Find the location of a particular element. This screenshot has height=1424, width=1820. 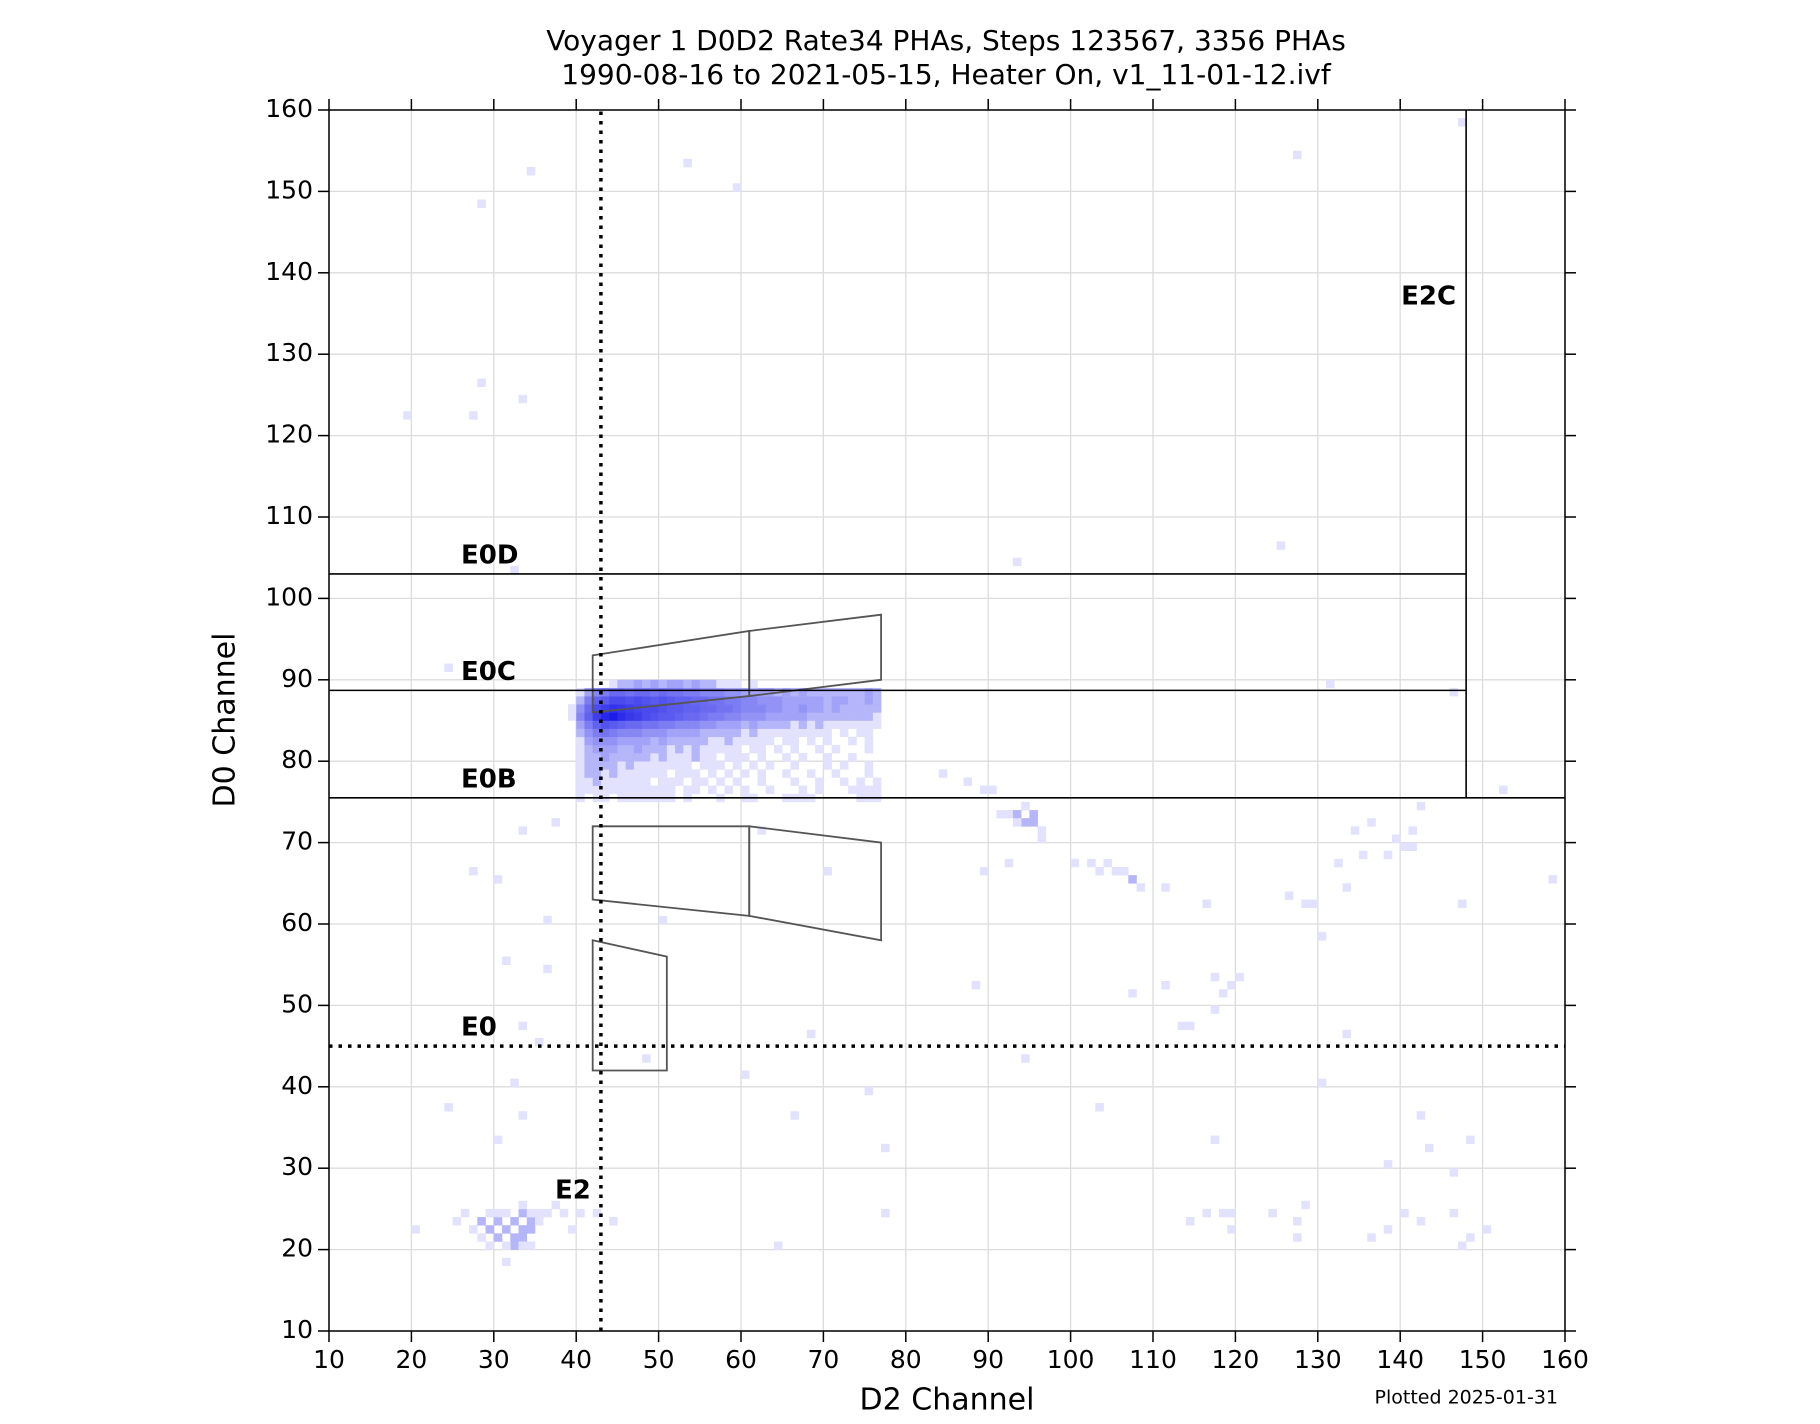

y-tick-label: 60 is located at coordinates (297, 922).